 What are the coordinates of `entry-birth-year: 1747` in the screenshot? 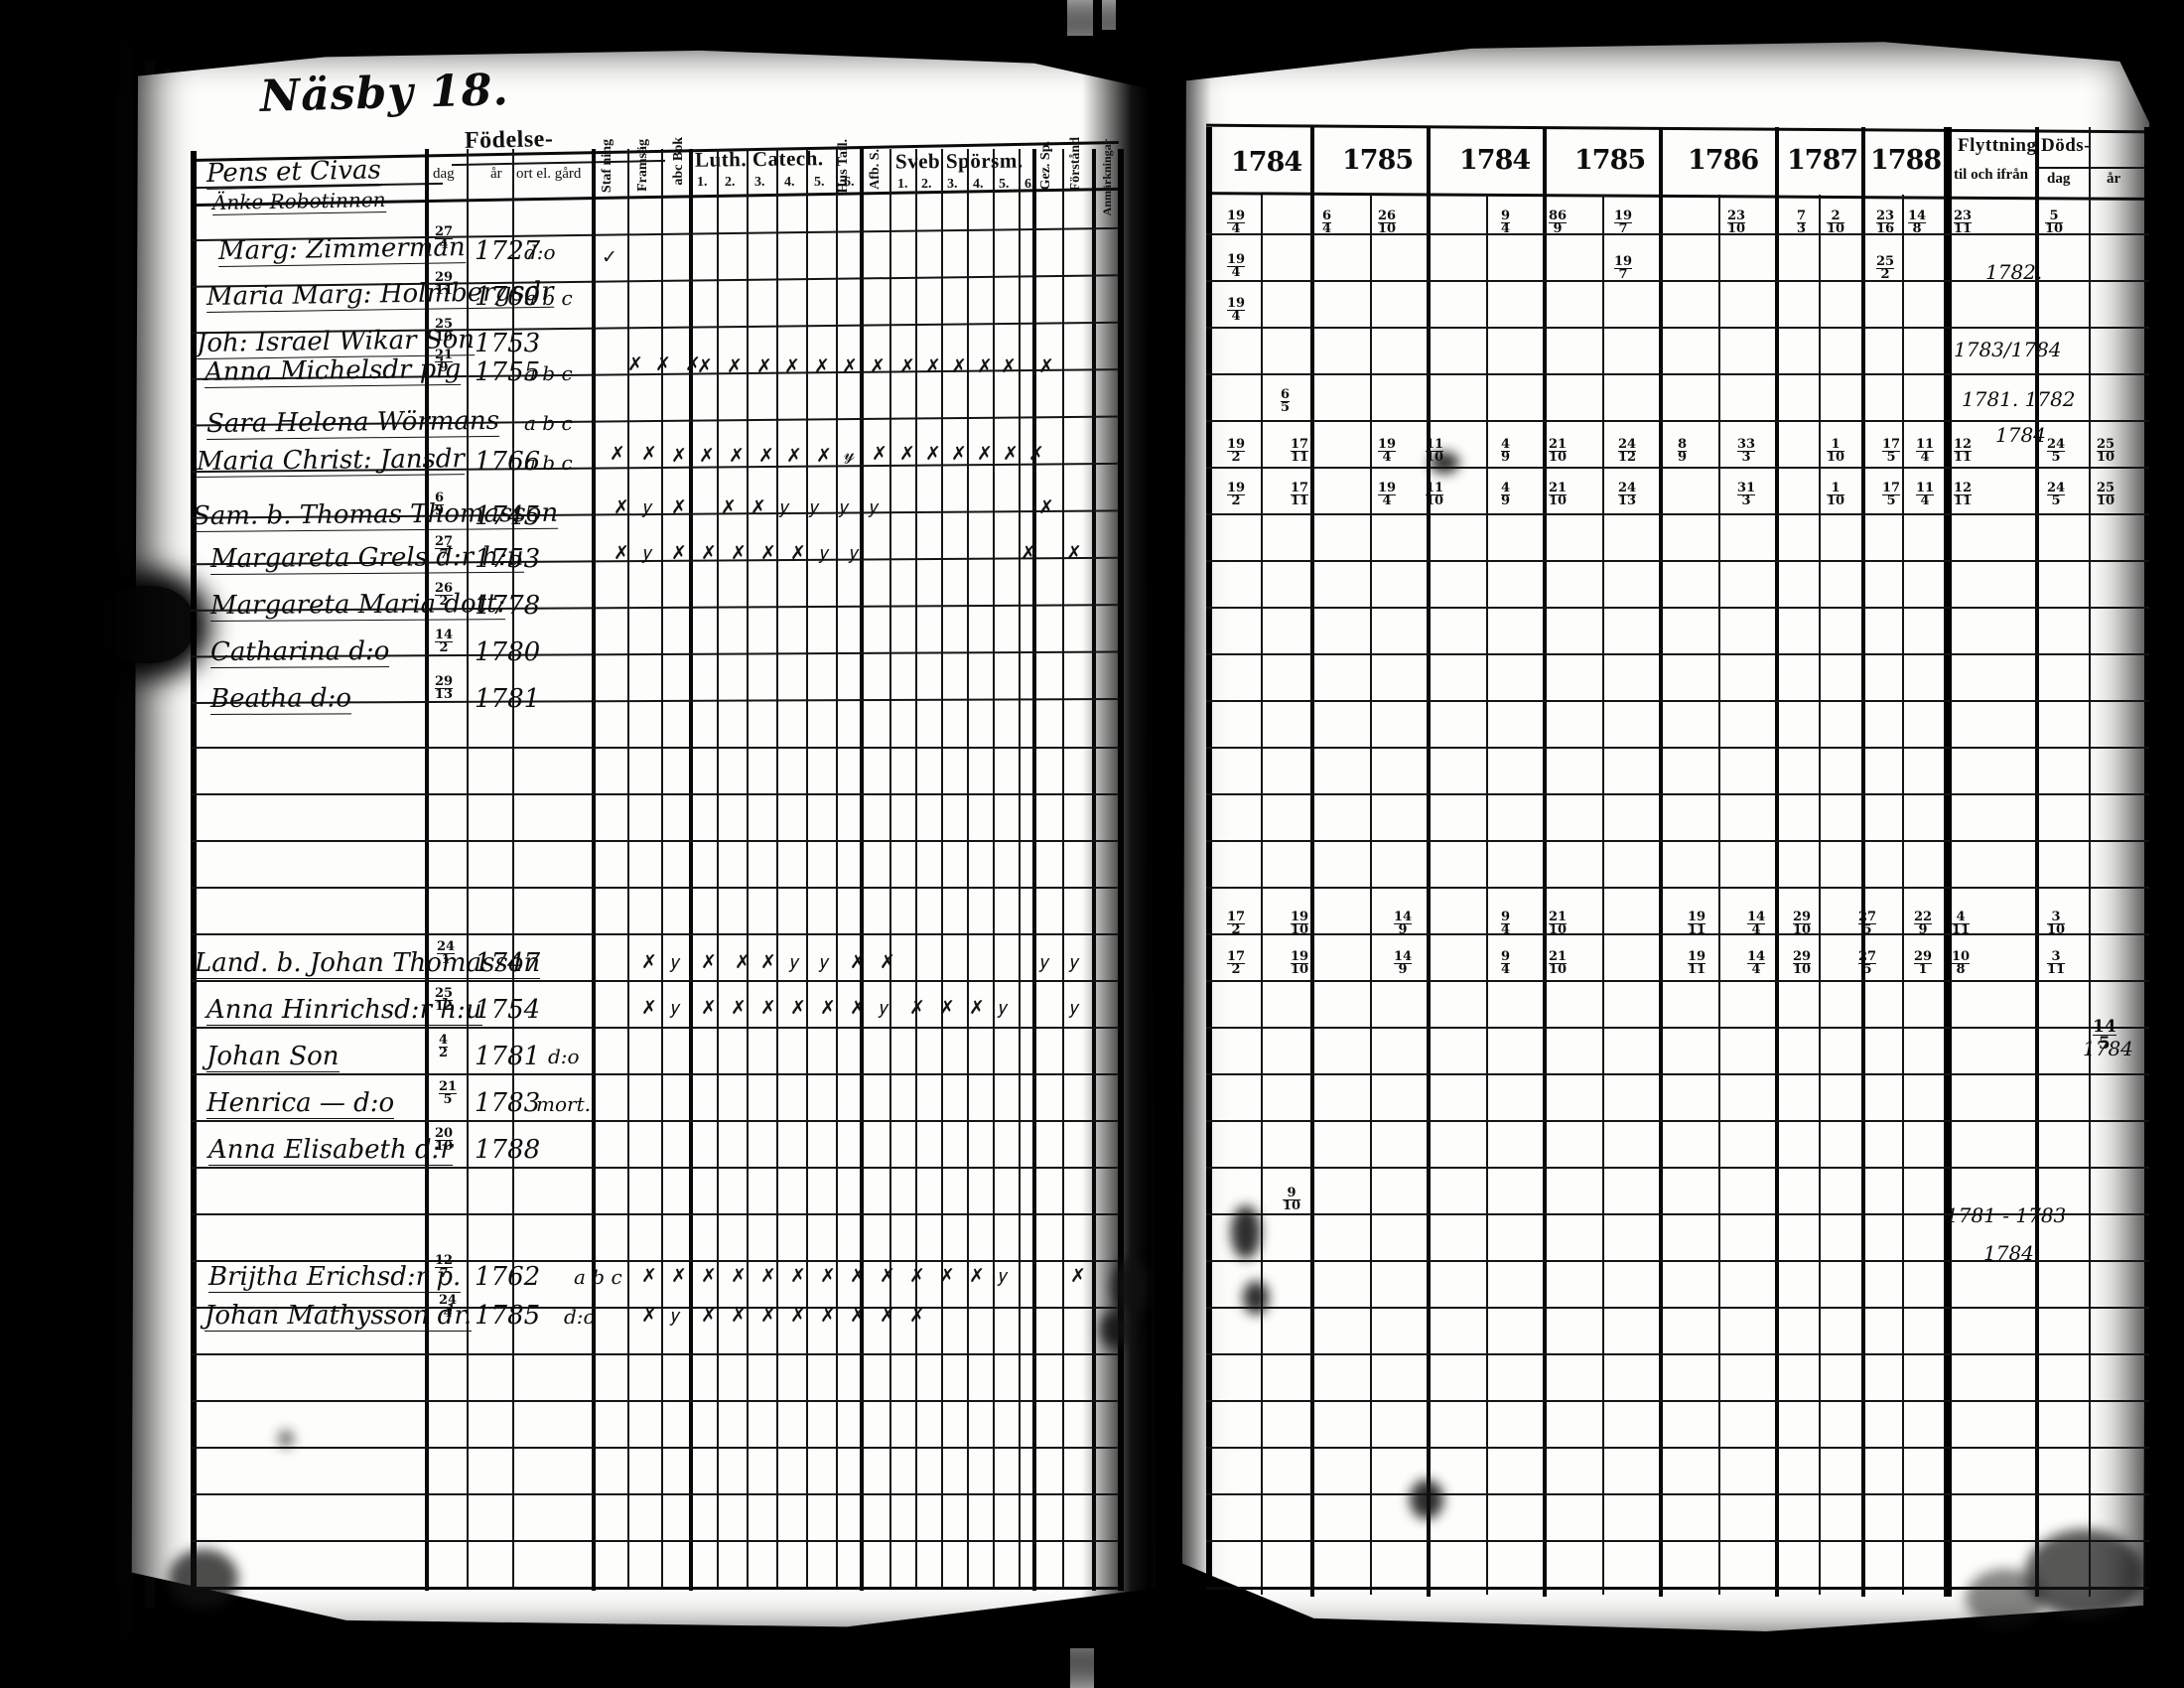 It's located at (508, 963).